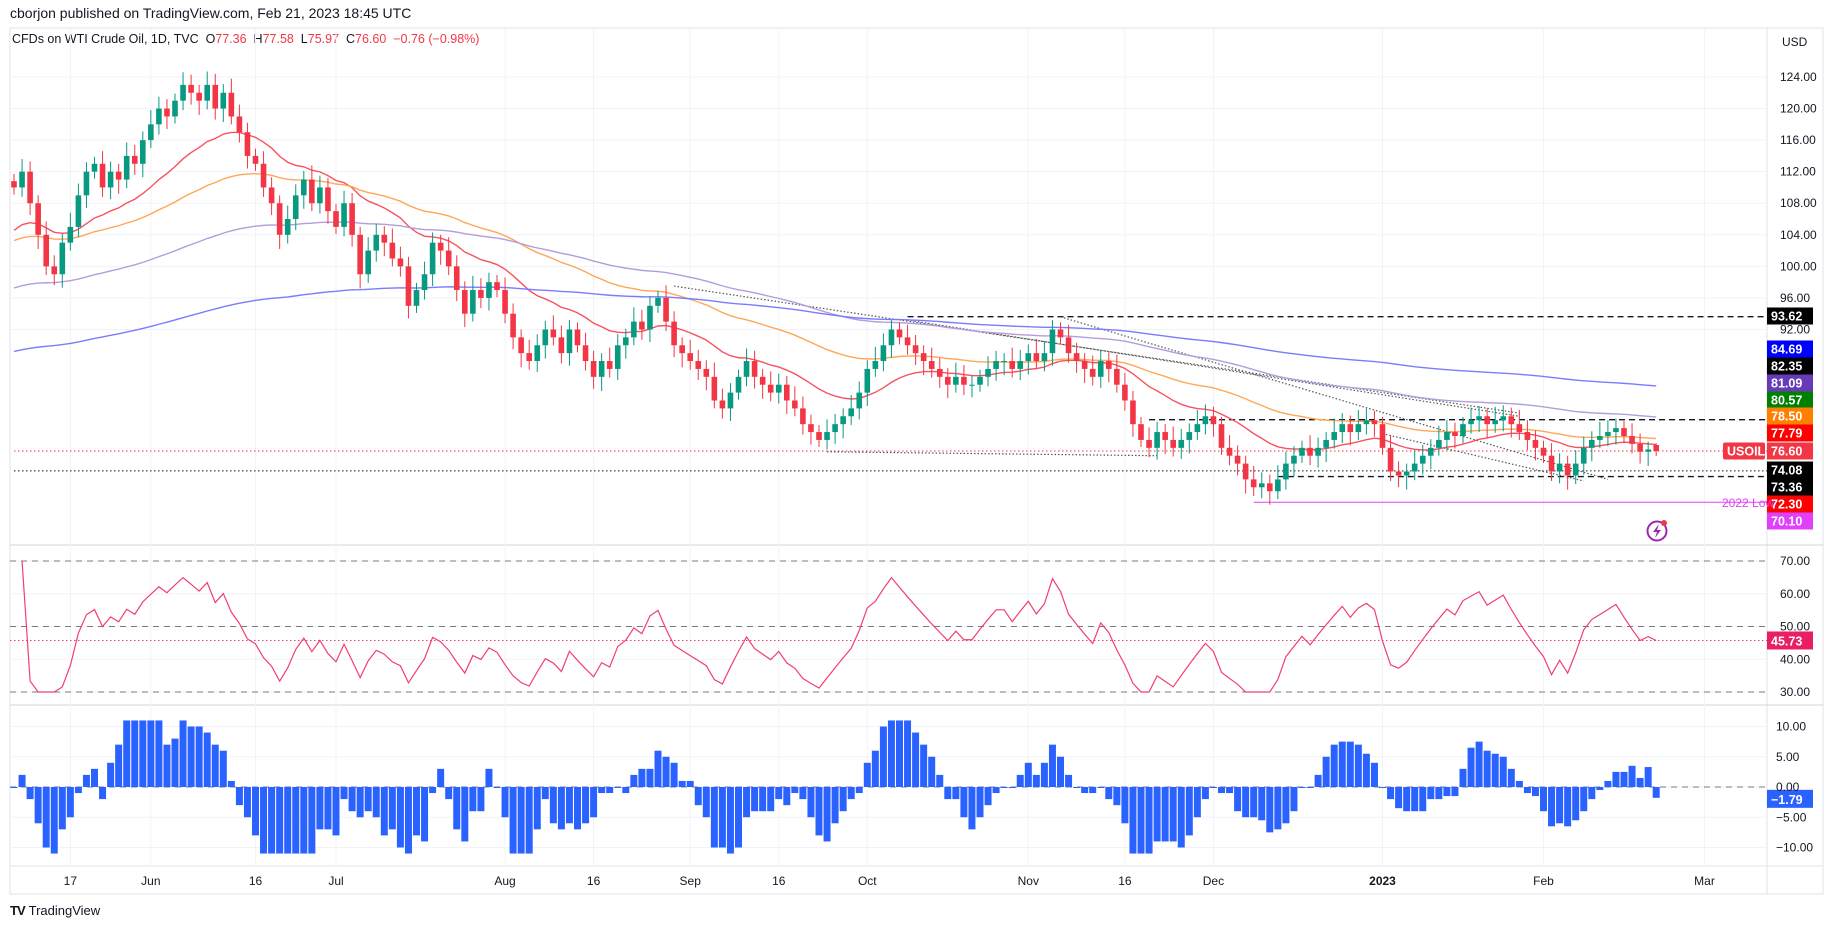 Image resolution: width=1833 pixels, height=930 pixels. What do you see at coordinates (105, 39) in the screenshot?
I see `symbol-name: CFDs on WTI Crude Oil, 1D, TVC` at bounding box center [105, 39].